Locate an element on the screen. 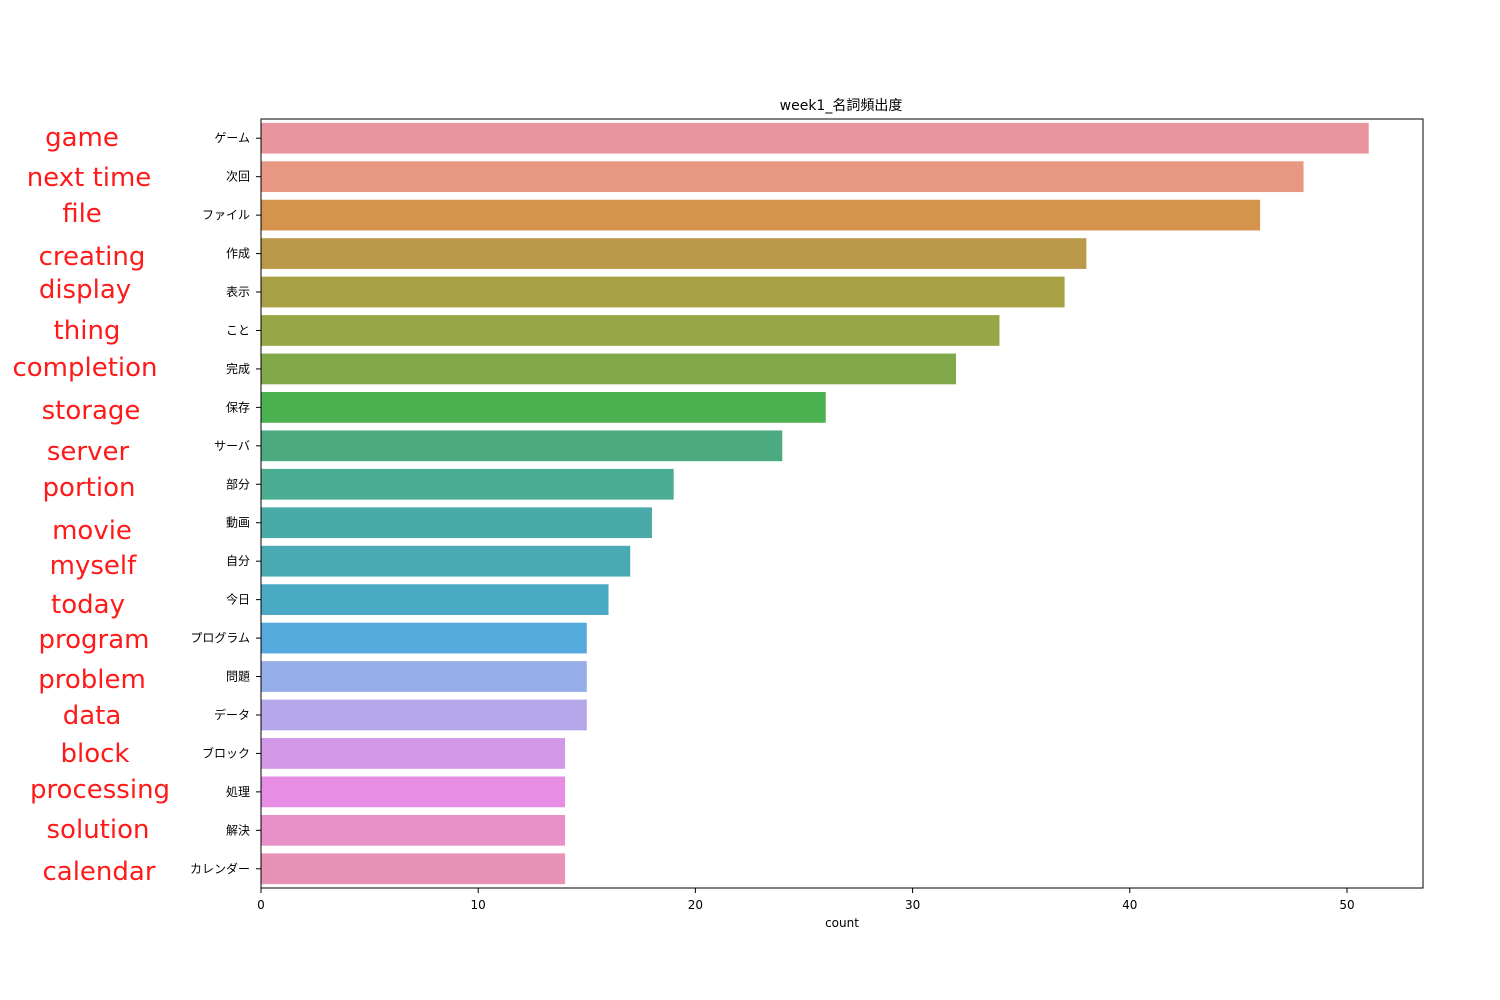 The width and height of the screenshot is (1500, 1000). x-tick-label: 30 is located at coordinates (912, 905).